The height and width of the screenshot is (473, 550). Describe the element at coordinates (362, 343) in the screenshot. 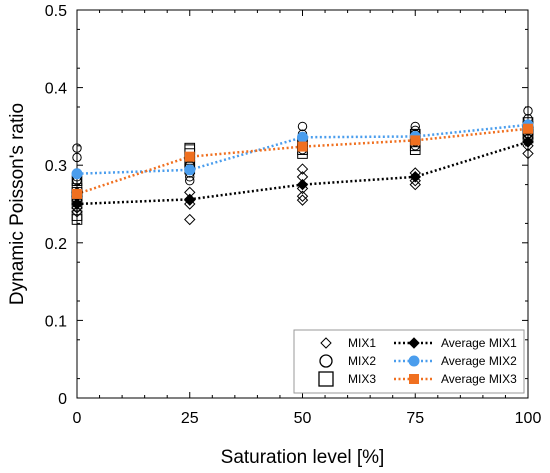

I see `legend-label-mix1: MIX1` at that location.